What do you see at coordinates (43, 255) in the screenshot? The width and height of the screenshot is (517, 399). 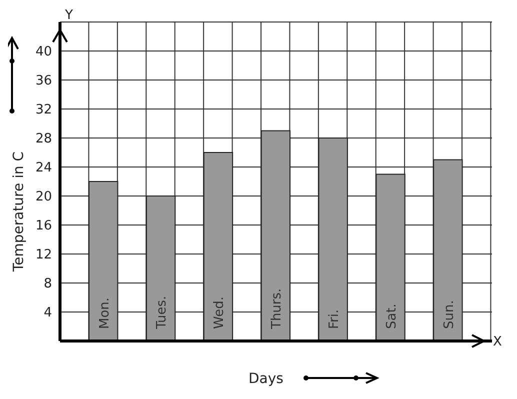 I see `y-tick-label: 12` at bounding box center [43, 255].